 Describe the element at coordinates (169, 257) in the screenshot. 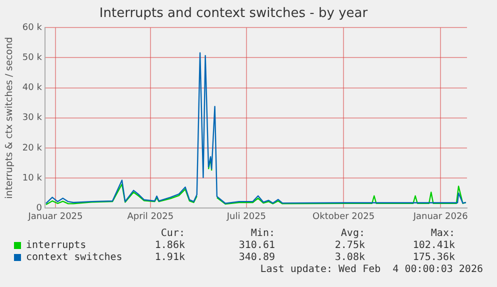

I see `text: 1.91k` at that location.